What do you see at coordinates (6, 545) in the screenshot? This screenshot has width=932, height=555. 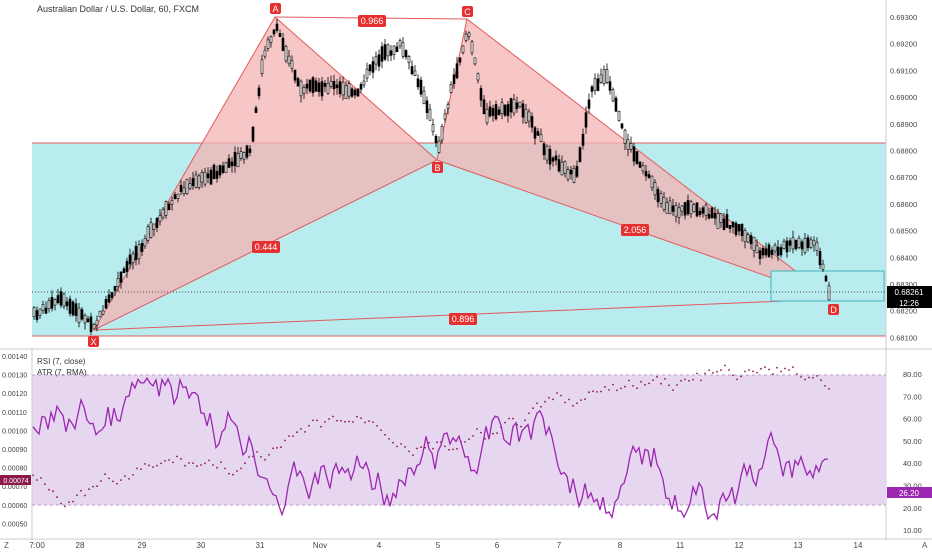 I see `zoom-icon: Z` at bounding box center [6, 545].